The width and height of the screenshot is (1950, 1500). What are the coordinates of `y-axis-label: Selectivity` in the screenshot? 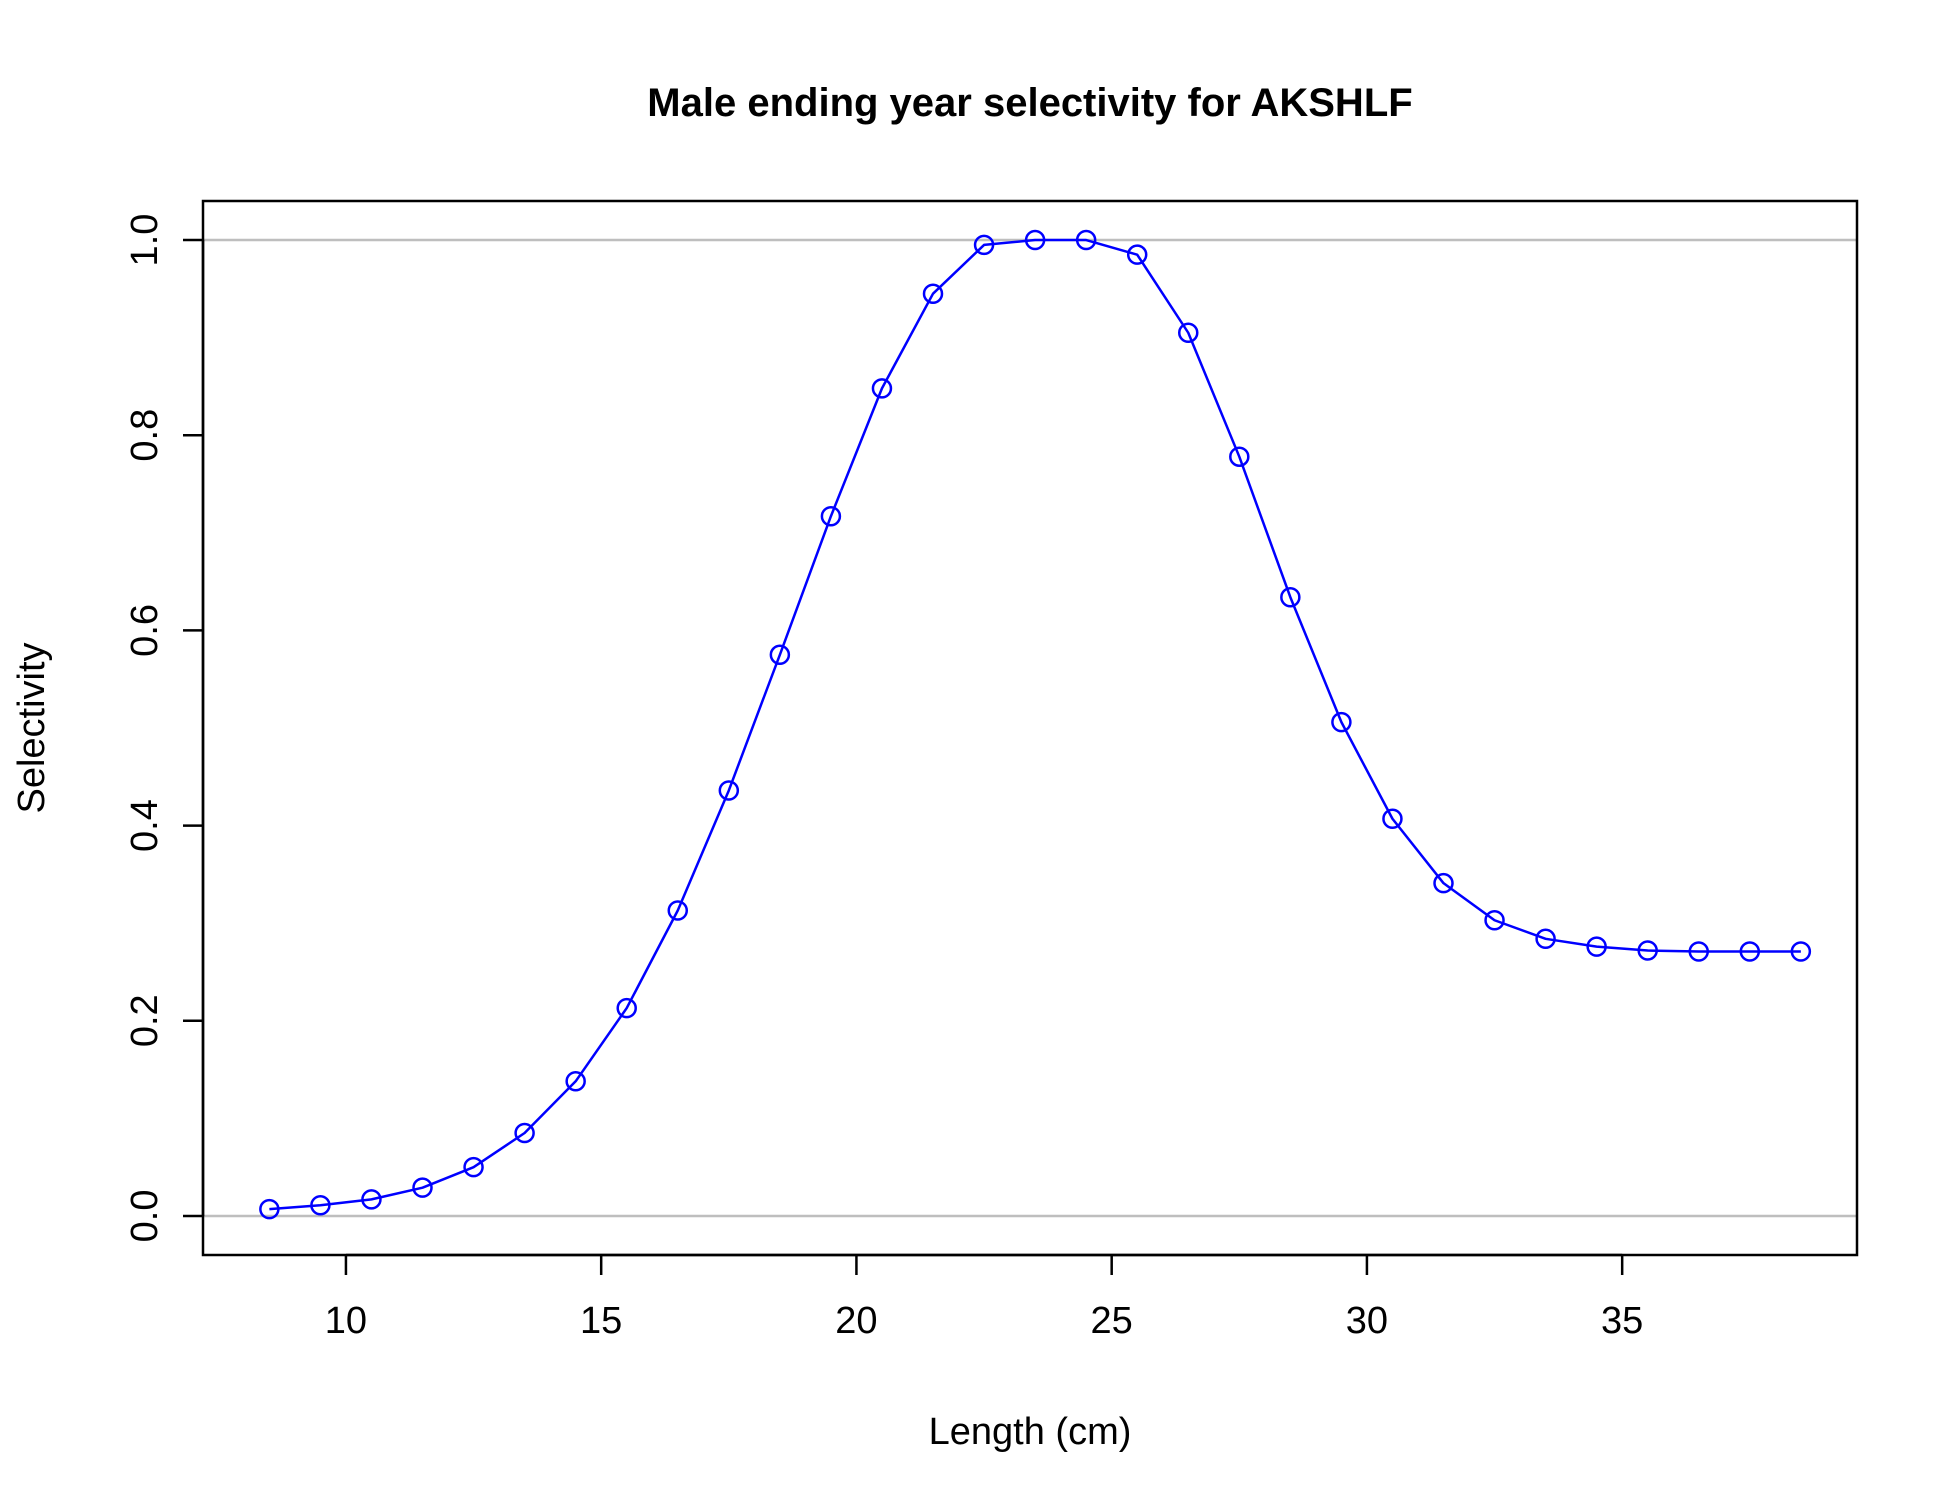 It's located at (32, 727).